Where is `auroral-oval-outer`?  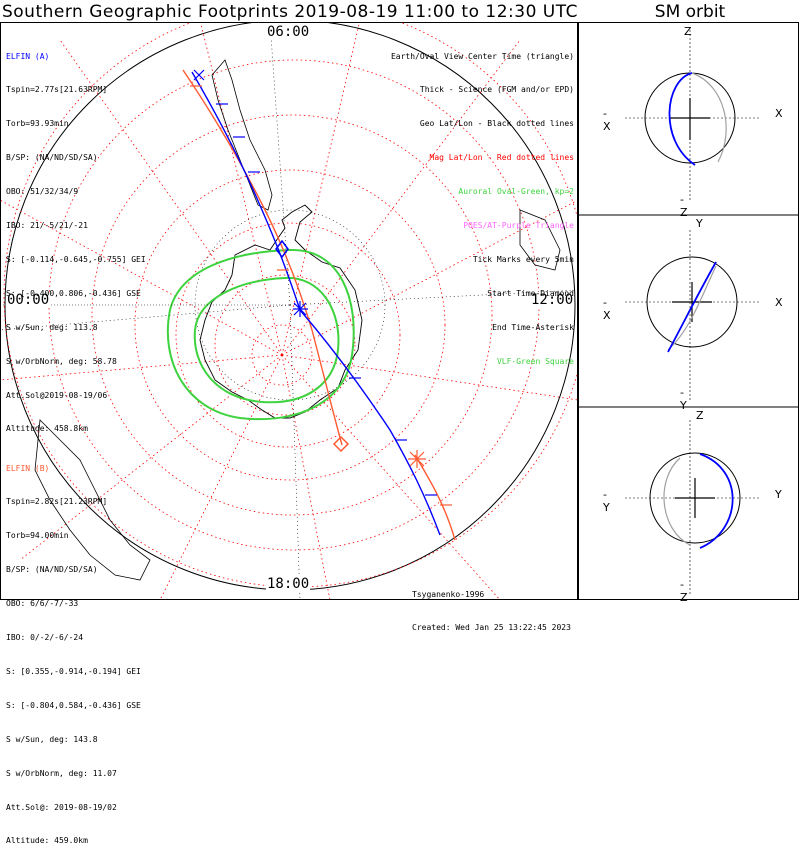
auroral-oval-outer is located at coordinates (260, 334).